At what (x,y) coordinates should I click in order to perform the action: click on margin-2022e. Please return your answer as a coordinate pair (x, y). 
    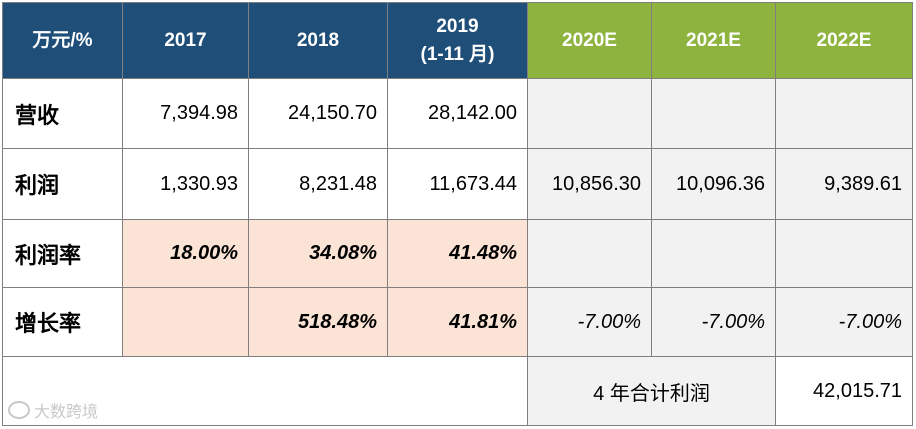
    Looking at the image, I should click on (844, 254).